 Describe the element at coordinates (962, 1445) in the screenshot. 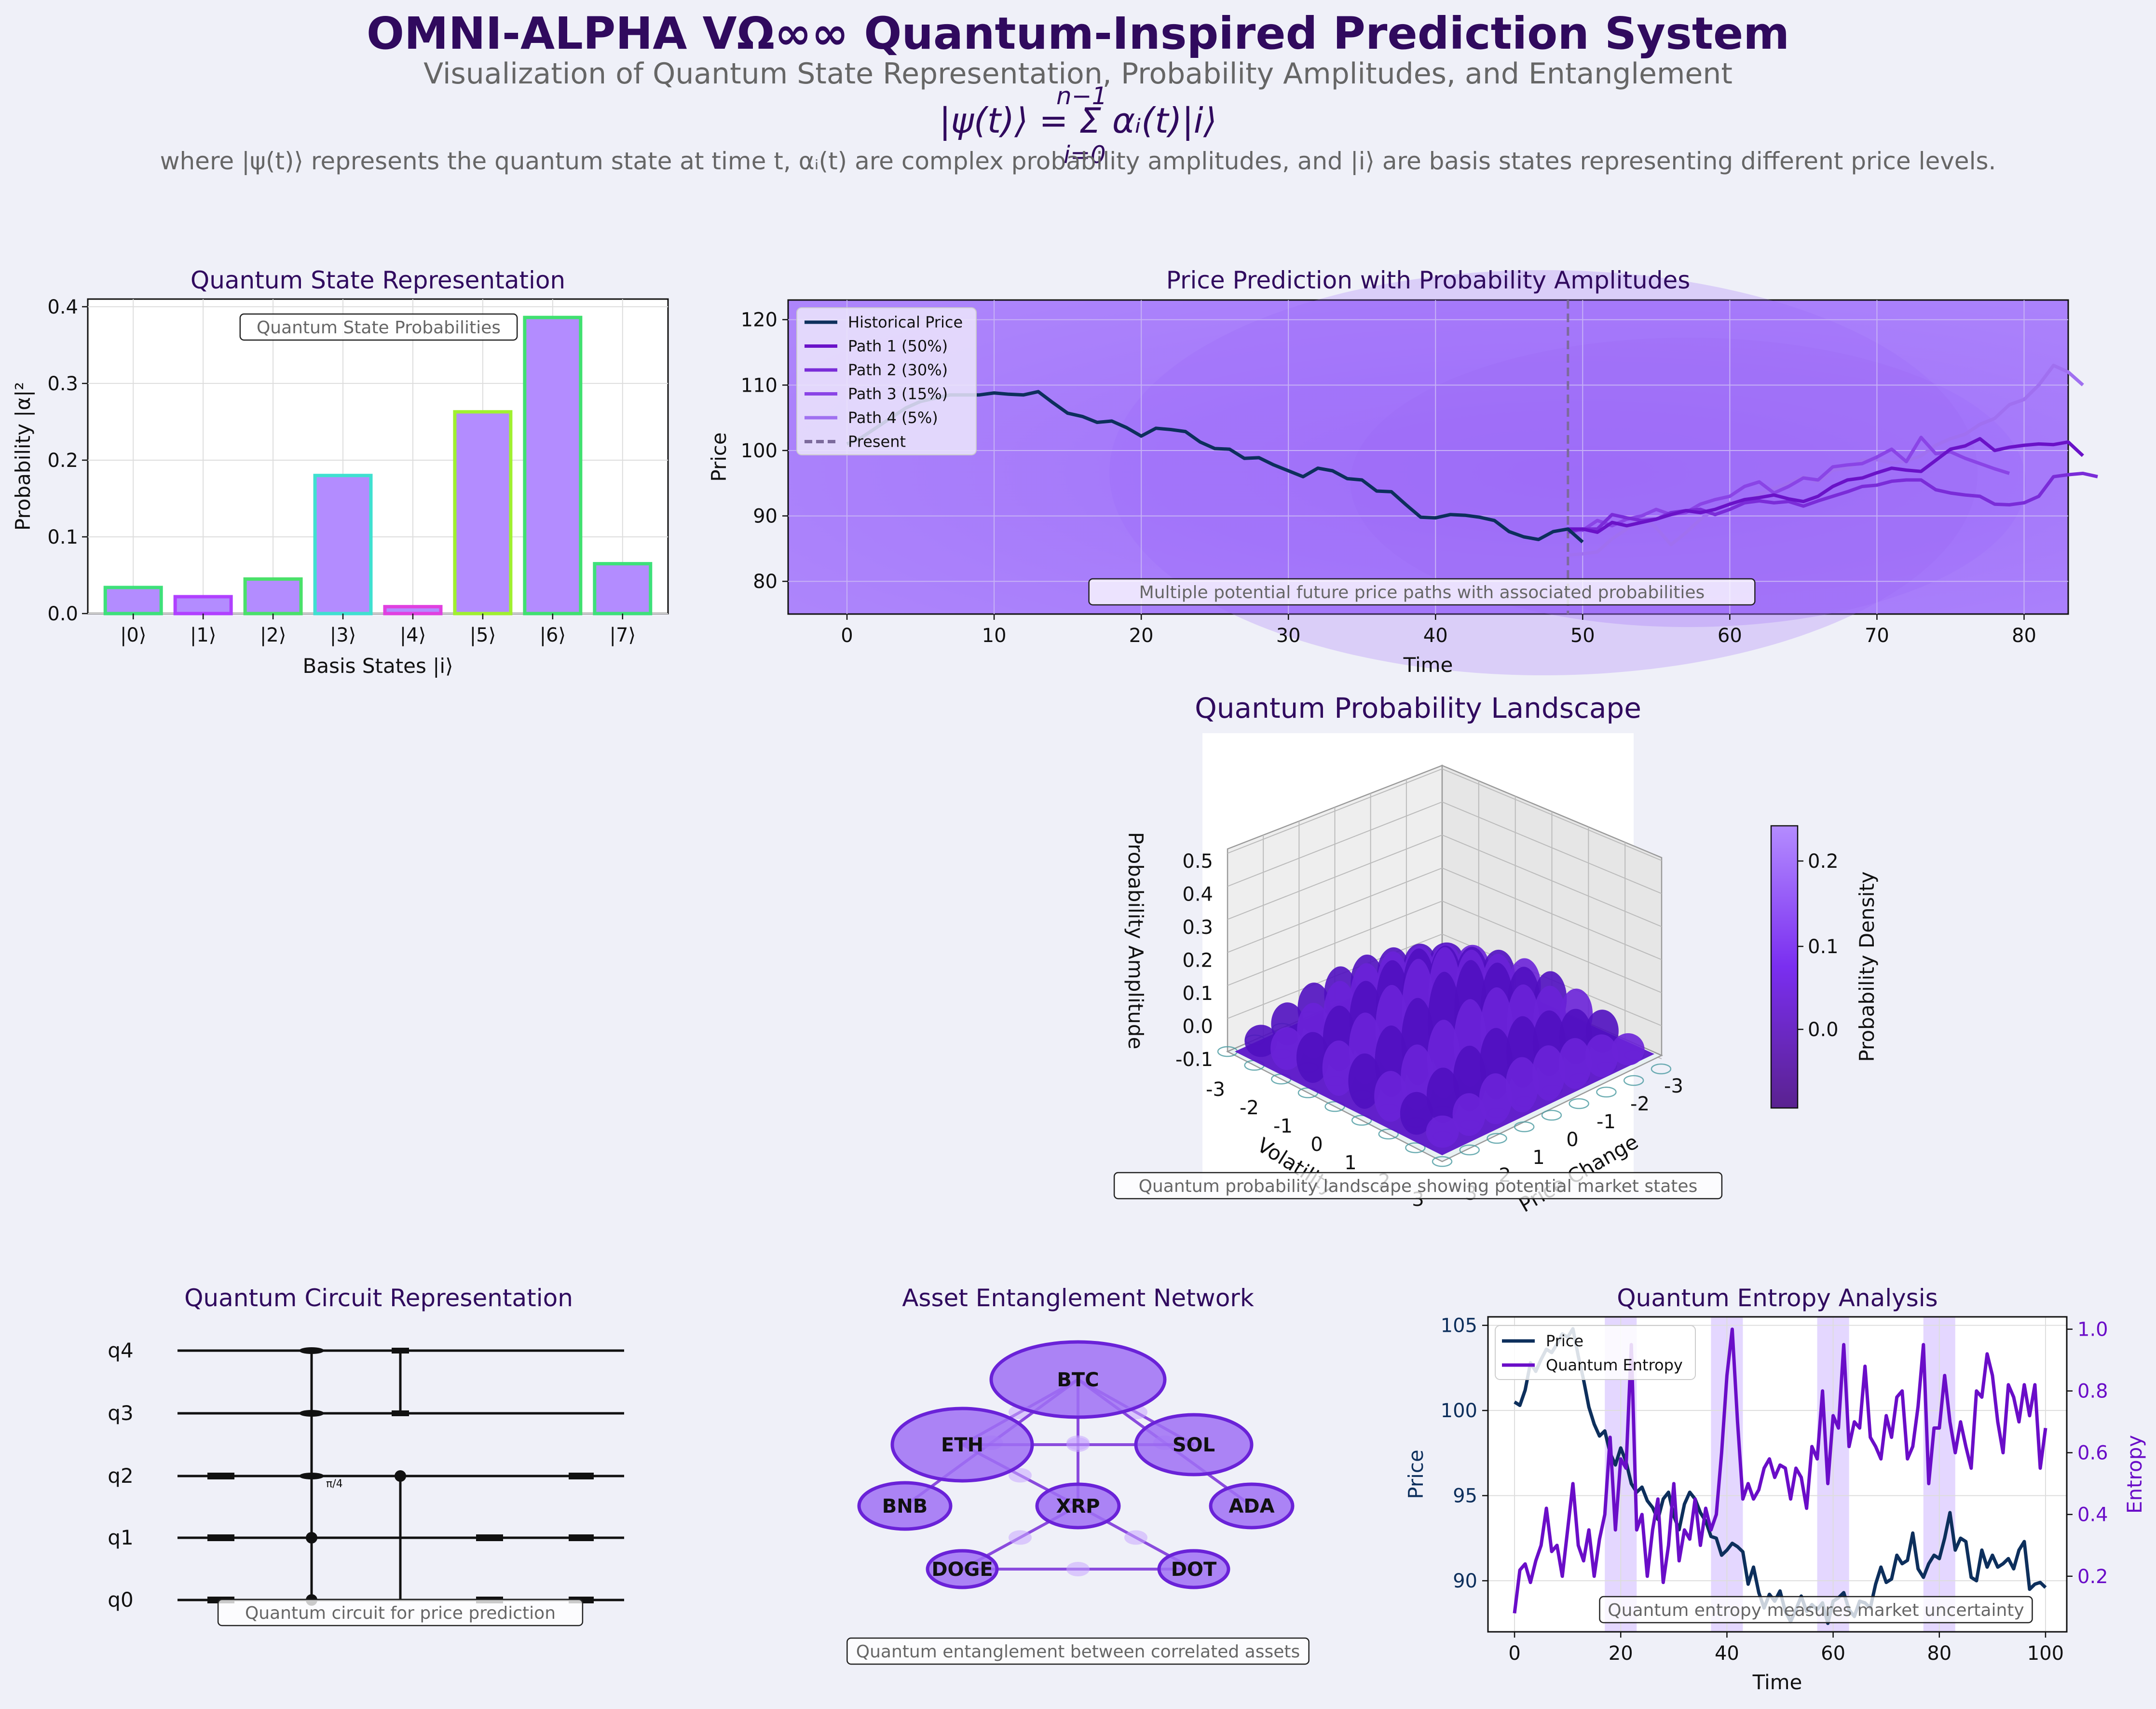

I see `node-eth` at that location.